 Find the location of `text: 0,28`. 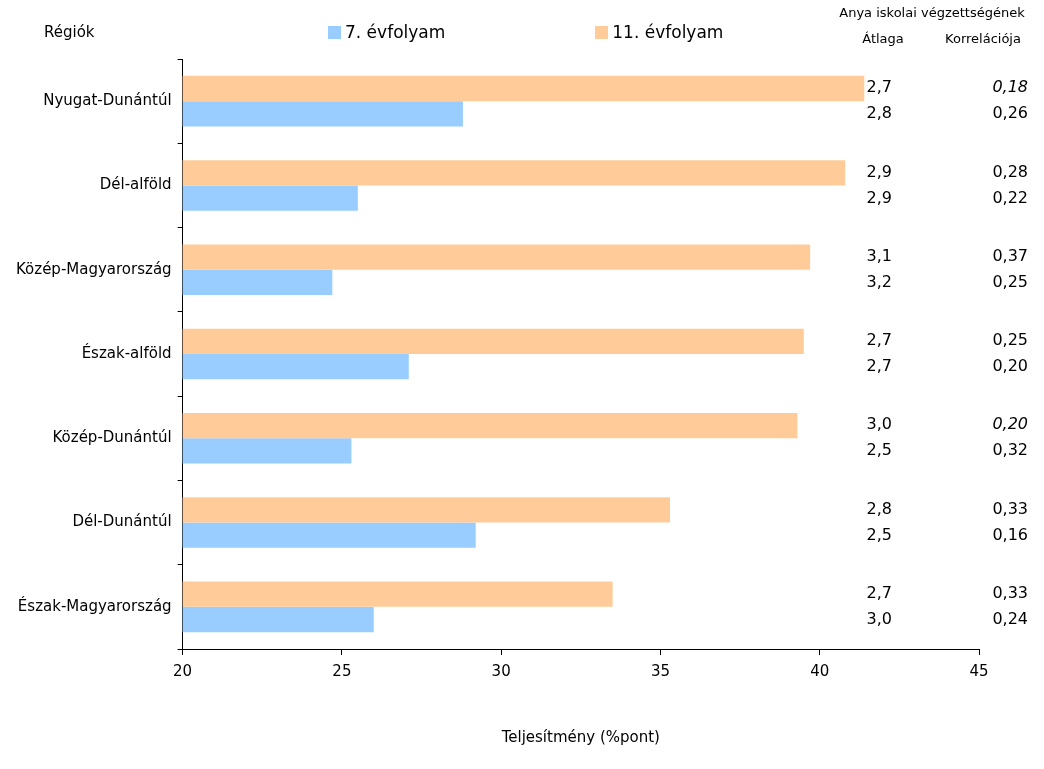

text: 0,28 is located at coordinates (1010, 171).